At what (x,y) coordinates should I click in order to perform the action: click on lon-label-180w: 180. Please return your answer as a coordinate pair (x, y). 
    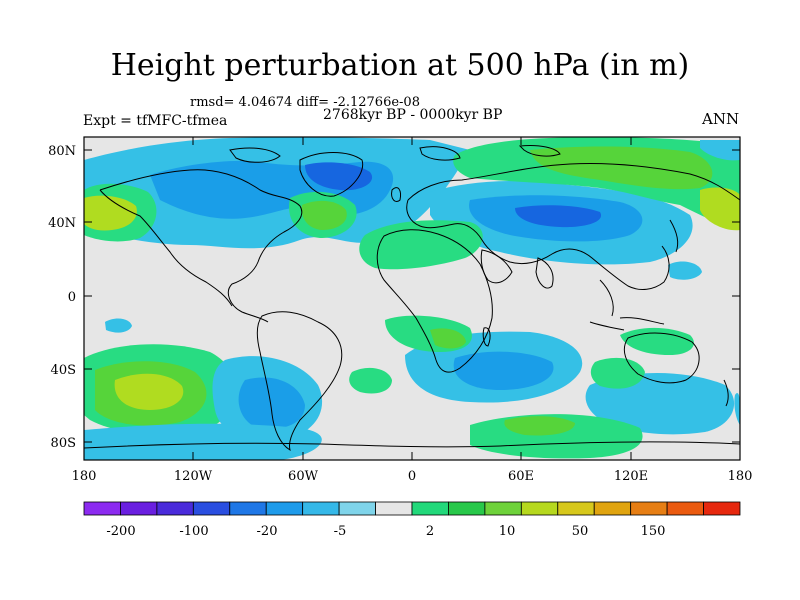
    Looking at the image, I should click on (84, 476).